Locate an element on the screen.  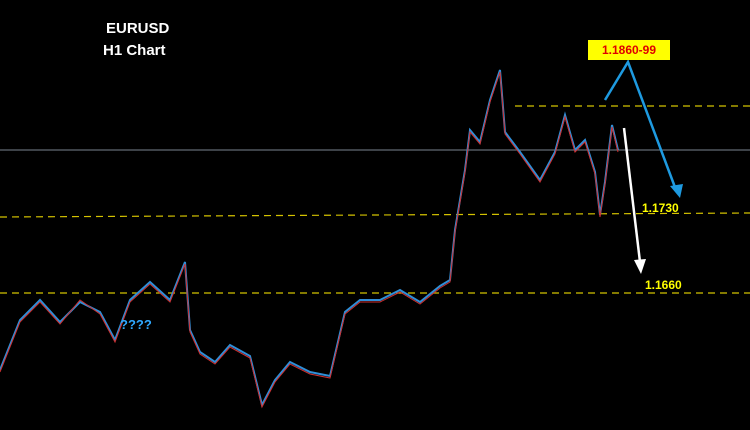
projection-arrow-blue is located at coordinates (640, 125).